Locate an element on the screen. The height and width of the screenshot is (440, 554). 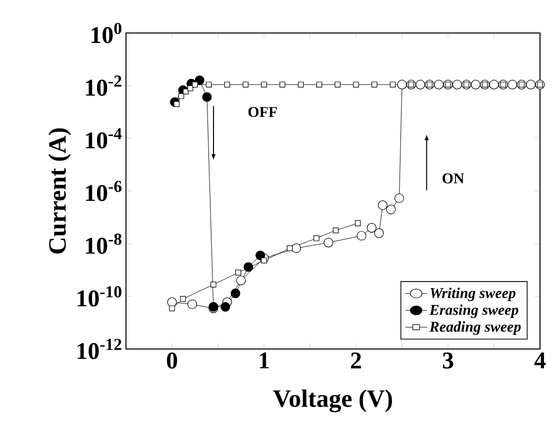
y-tick-label: 10$^{-12}$ is located at coordinates (100, 349).